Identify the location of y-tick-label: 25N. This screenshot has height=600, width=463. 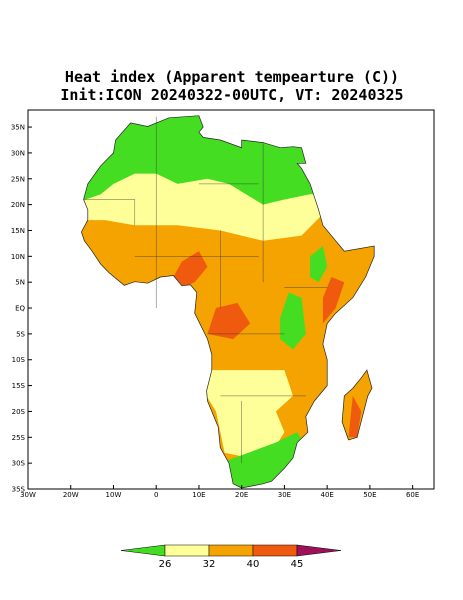
(18, 179).